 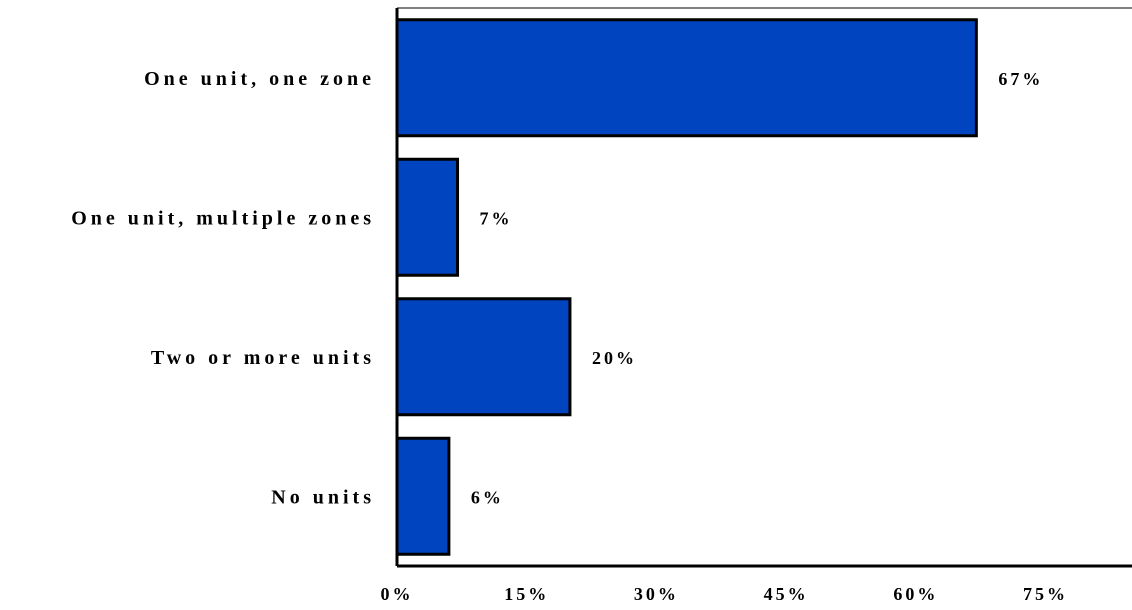 What do you see at coordinates (223, 218) in the screenshot?
I see `category-label-one-unit-multiple-zones: One unit, multiple zones` at bounding box center [223, 218].